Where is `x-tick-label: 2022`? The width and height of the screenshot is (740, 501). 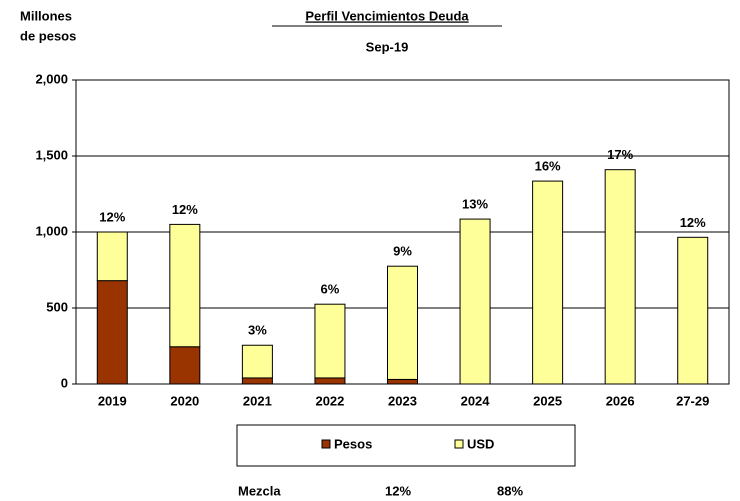
x-tick-label: 2022 is located at coordinates (329, 400).